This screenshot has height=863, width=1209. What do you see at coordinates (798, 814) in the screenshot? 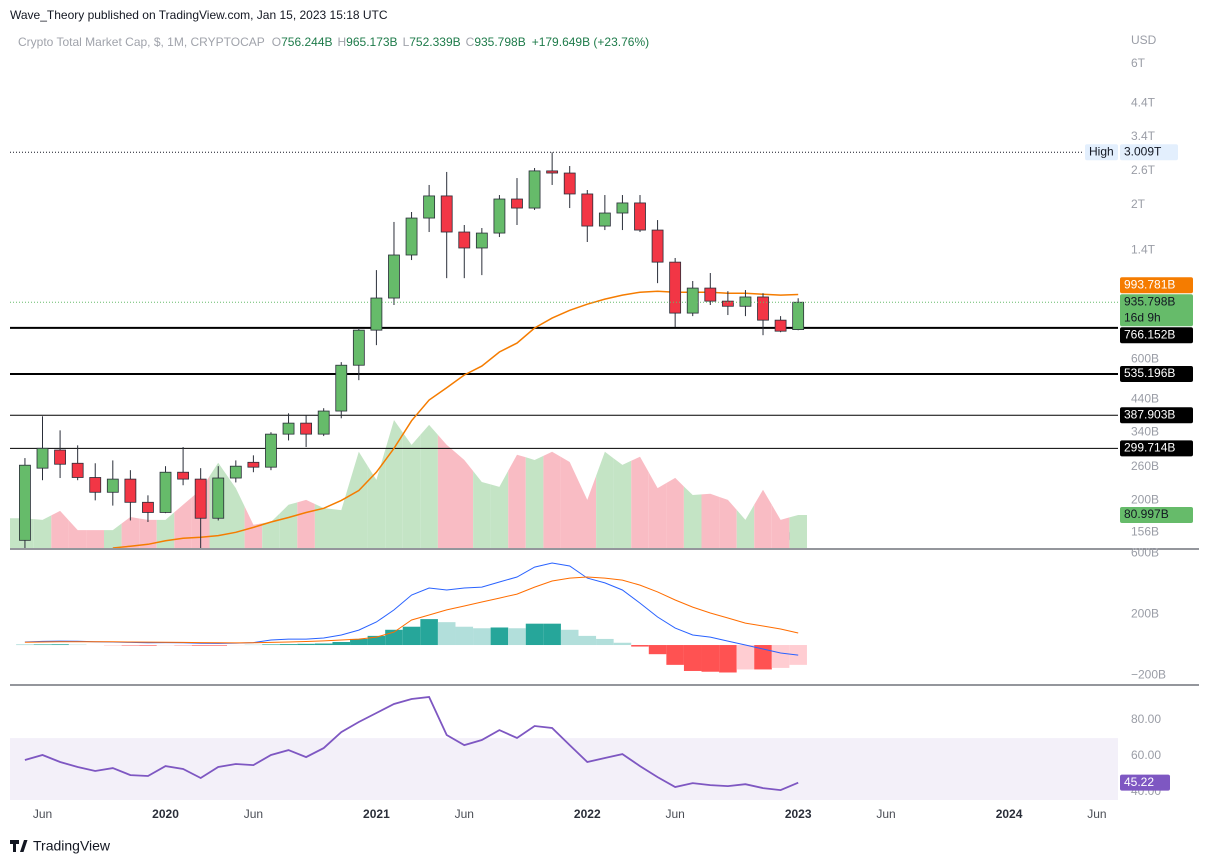
I see `x-tick-label: 2023` at bounding box center [798, 814].